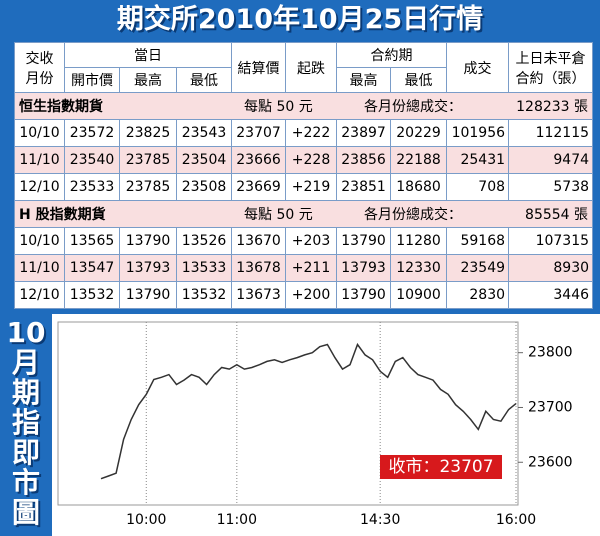 The width and height of the screenshot is (600, 536). I want to click on data-cell: 23540, so click(92, 160).